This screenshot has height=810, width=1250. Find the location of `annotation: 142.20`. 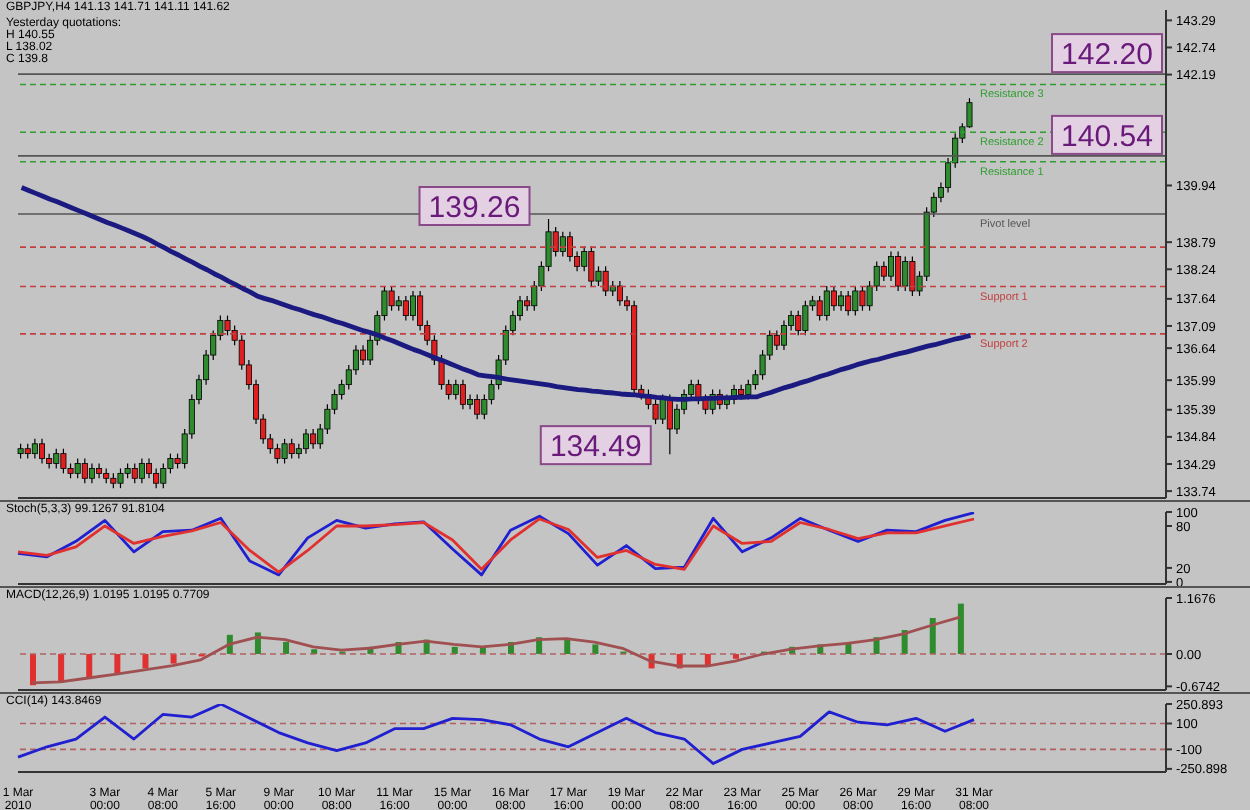

annotation: 142.20 is located at coordinates (1107, 55).